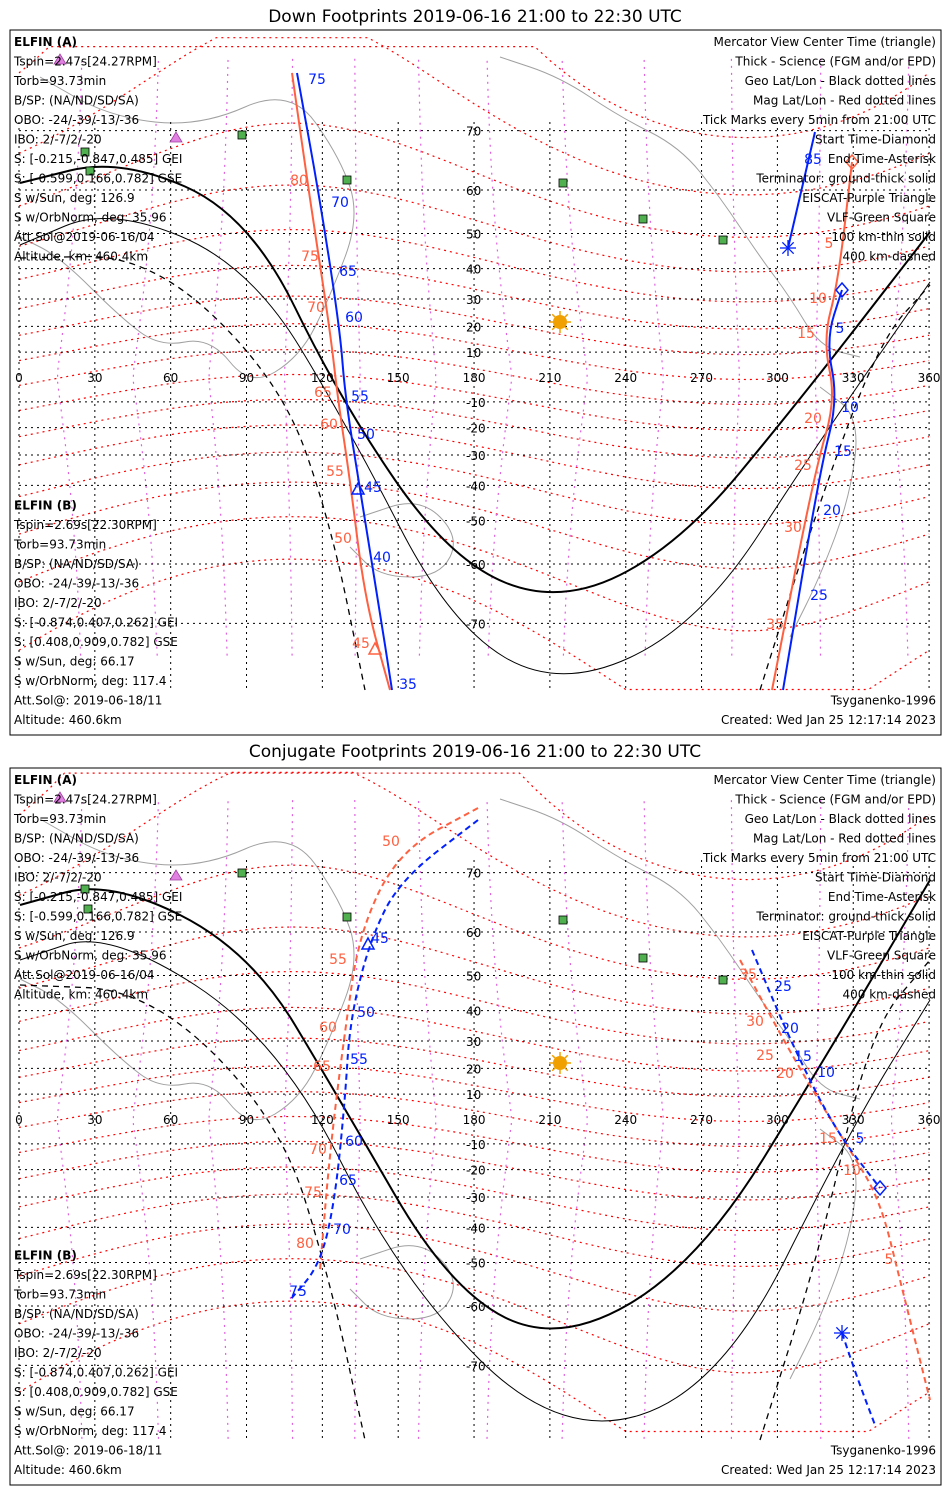  What do you see at coordinates (348, 1181) in the screenshot?
I see `trace-a_labels-tick-label: 65` at bounding box center [348, 1181].